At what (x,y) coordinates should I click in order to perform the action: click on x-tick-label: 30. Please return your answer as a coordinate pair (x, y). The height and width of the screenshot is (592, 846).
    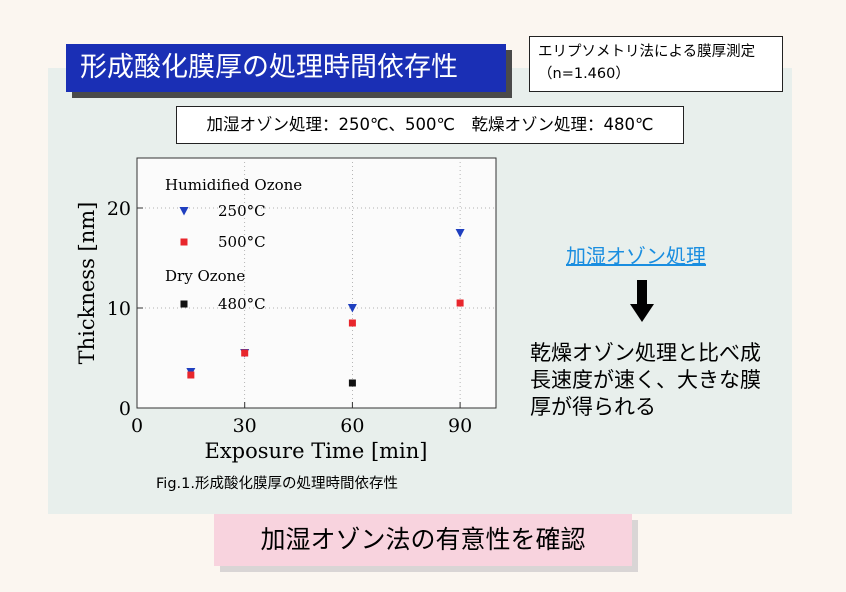
    Looking at the image, I should click on (245, 426).